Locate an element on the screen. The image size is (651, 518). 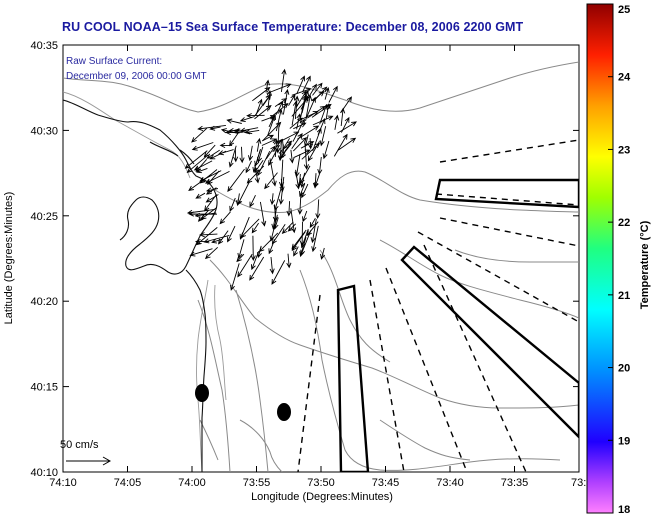
colorbar-tick-label: 20 is located at coordinates (624, 369).